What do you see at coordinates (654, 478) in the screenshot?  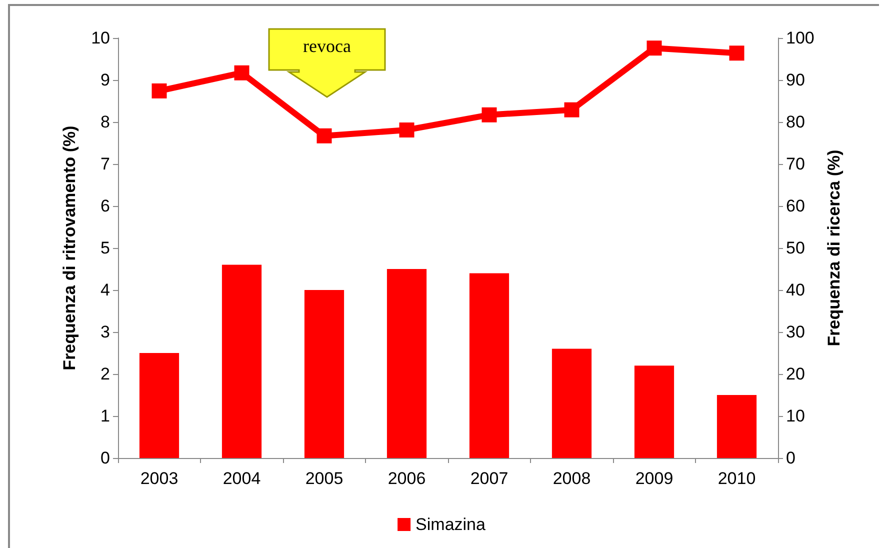 I see `x-tick-label: 2009` at bounding box center [654, 478].